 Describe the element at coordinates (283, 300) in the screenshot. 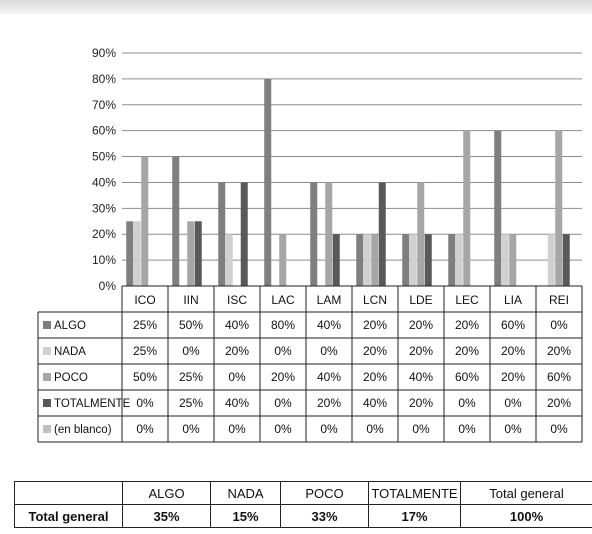

I see `category-label: LAC` at that location.